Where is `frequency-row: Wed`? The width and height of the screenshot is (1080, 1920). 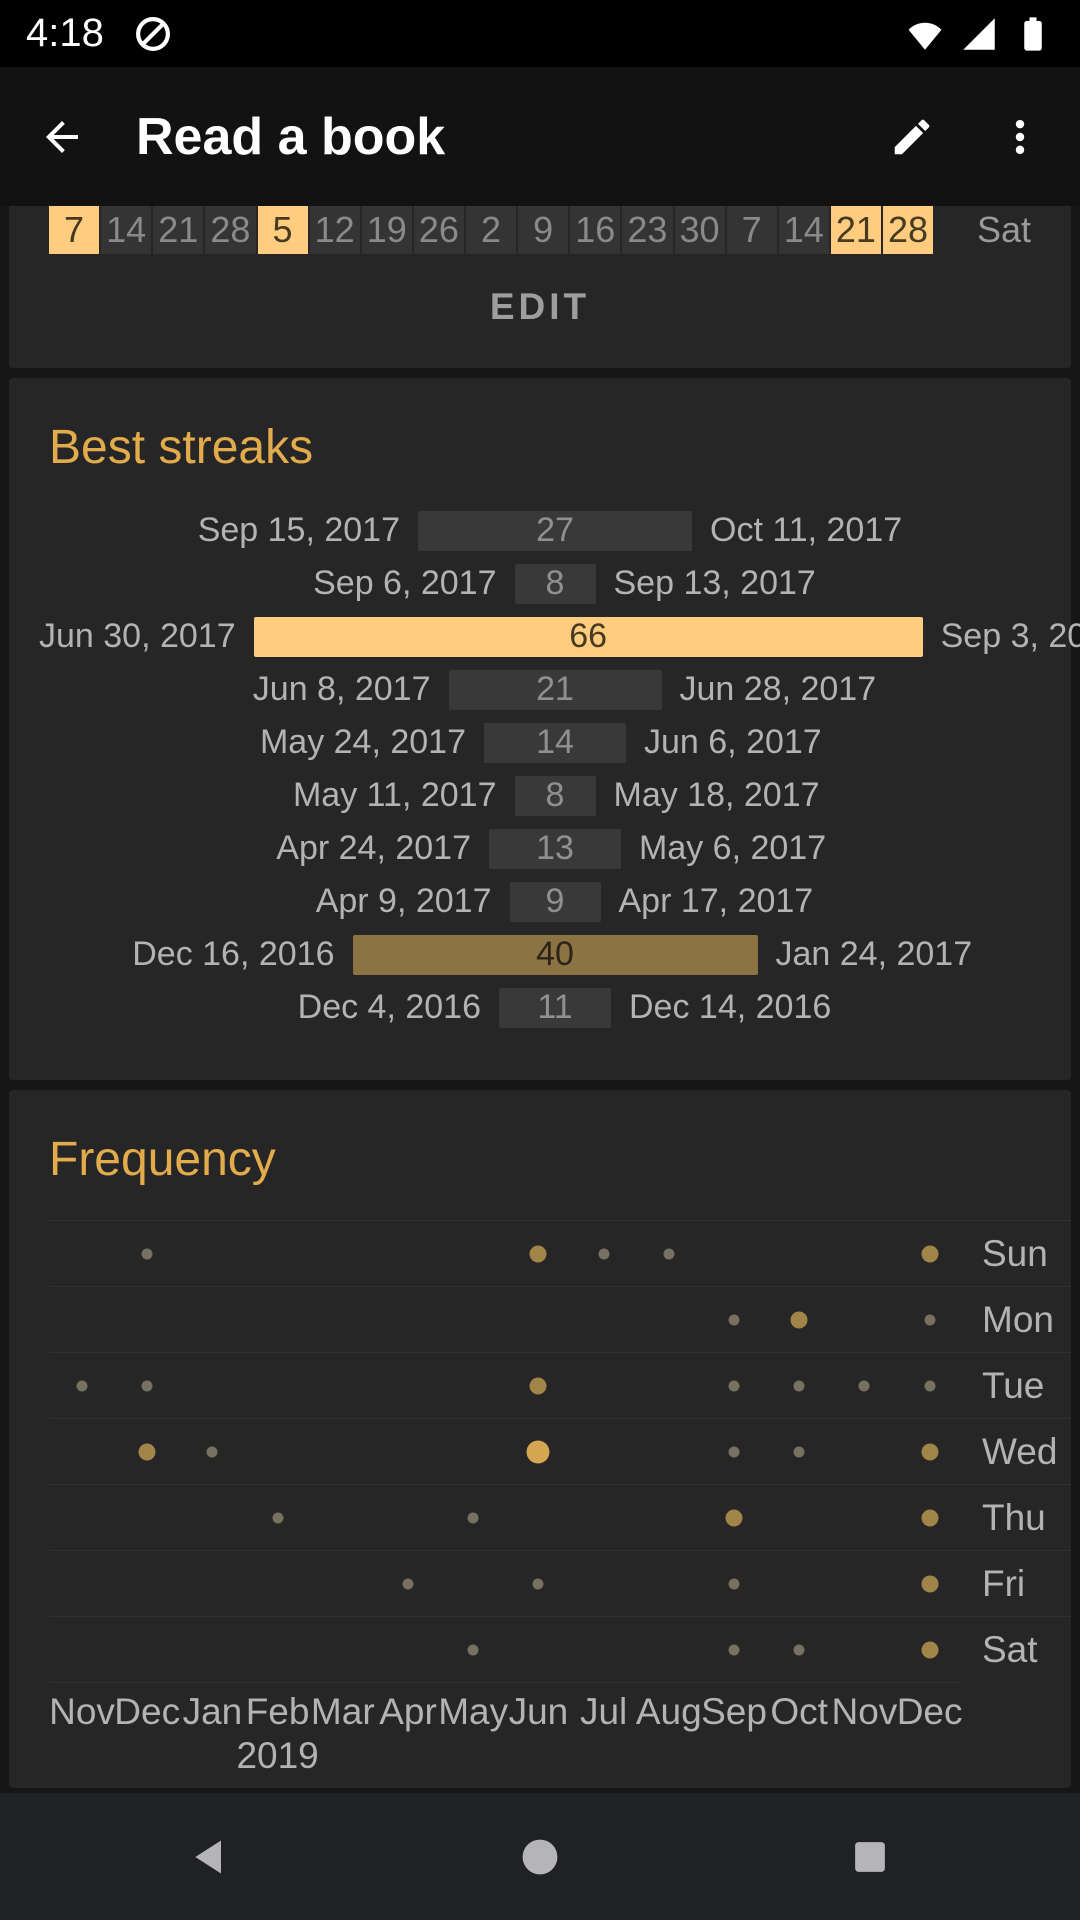
frequency-row: Wed is located at coordinates (560, 1451).